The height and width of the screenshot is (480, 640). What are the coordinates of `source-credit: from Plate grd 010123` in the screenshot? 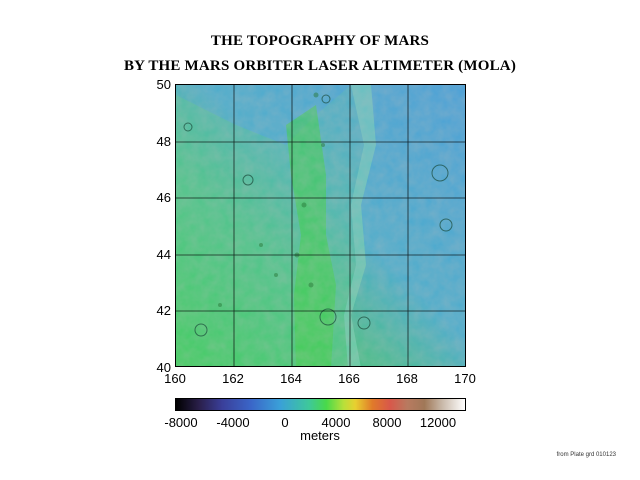 It's located at (586, 455).